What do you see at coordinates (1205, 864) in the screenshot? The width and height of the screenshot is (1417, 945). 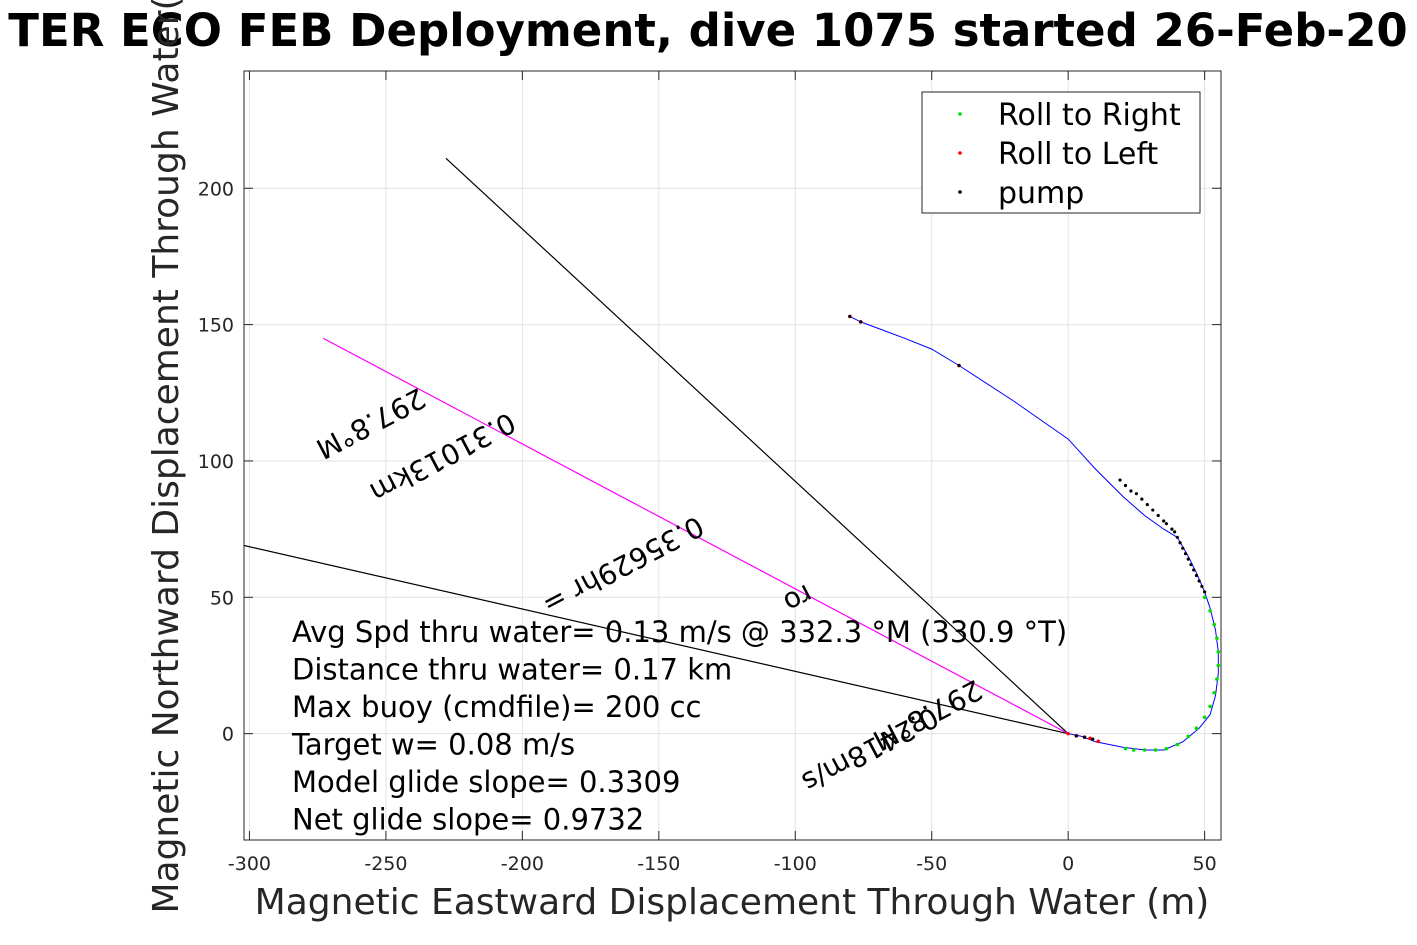 I see `x-tick-label: 50` at bounding box center [1205, 864].